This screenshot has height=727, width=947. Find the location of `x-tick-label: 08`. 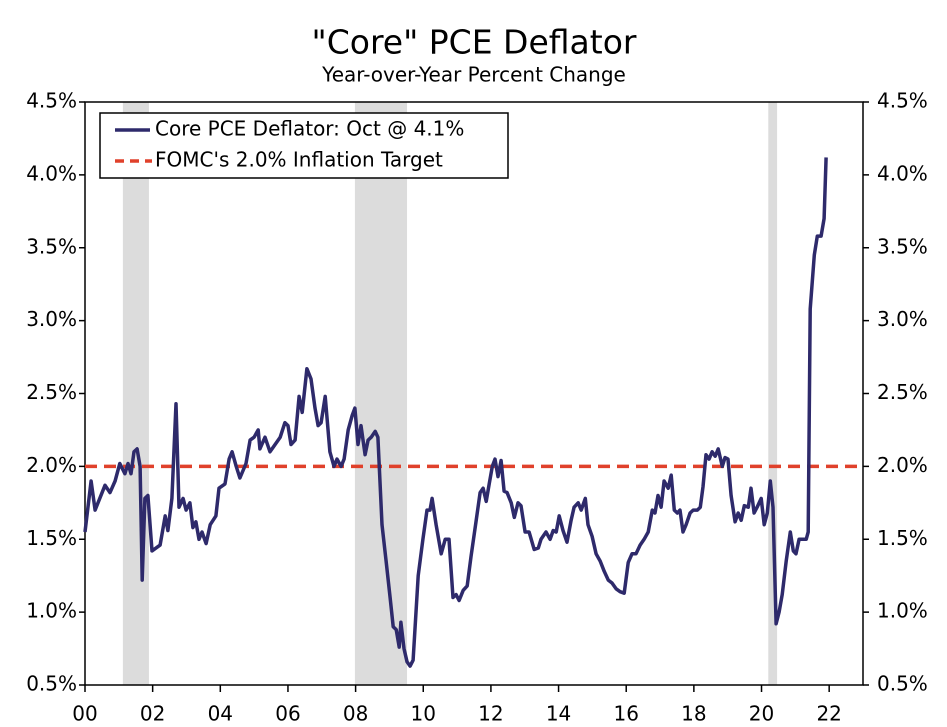

x-tick-label: 08 is located at coordinates (355, 714).